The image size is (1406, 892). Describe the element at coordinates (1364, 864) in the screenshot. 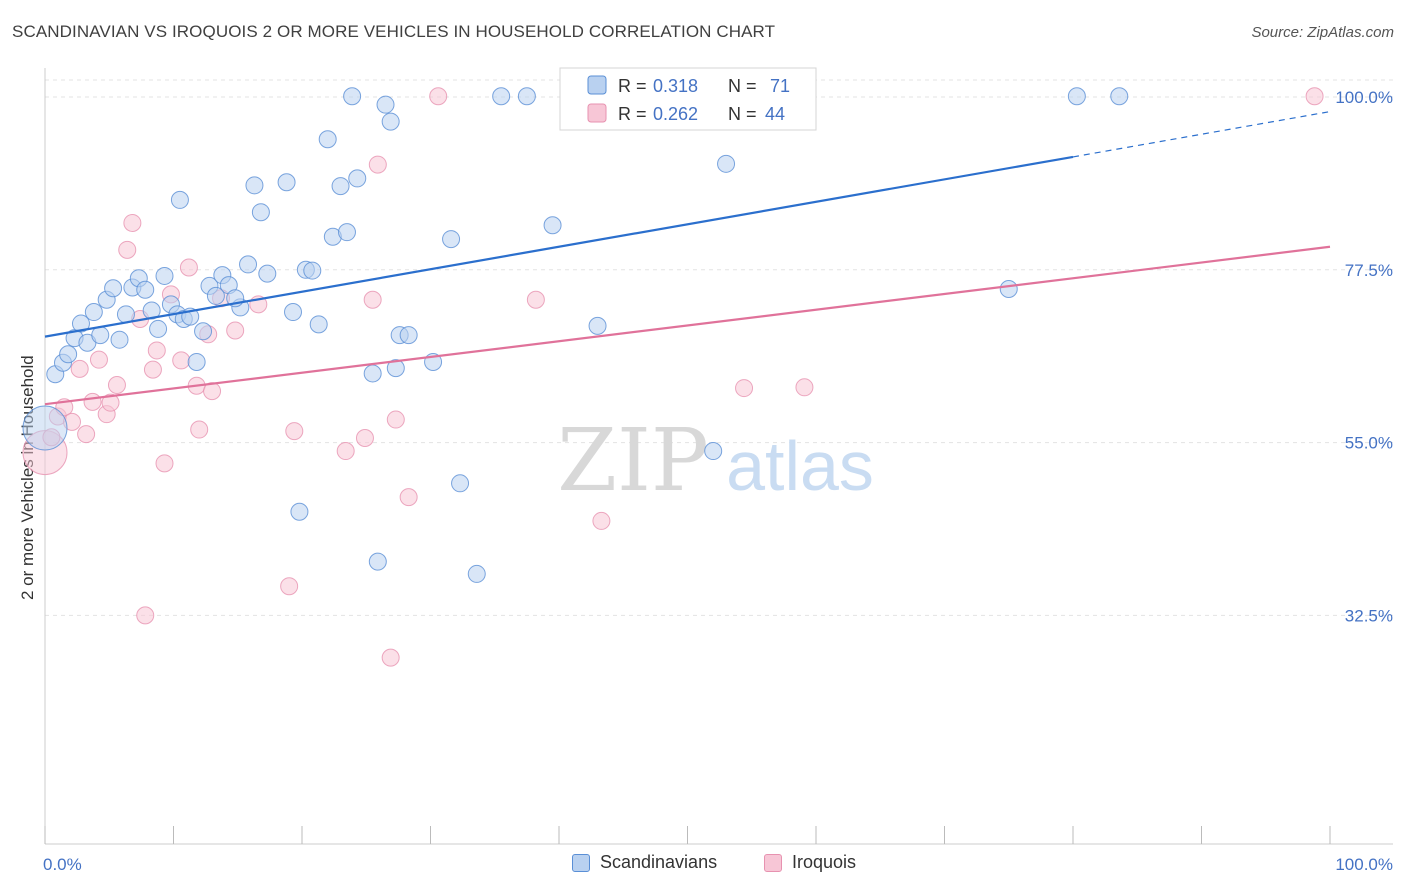

I see `x-tick-label: 100.0%` at that location.